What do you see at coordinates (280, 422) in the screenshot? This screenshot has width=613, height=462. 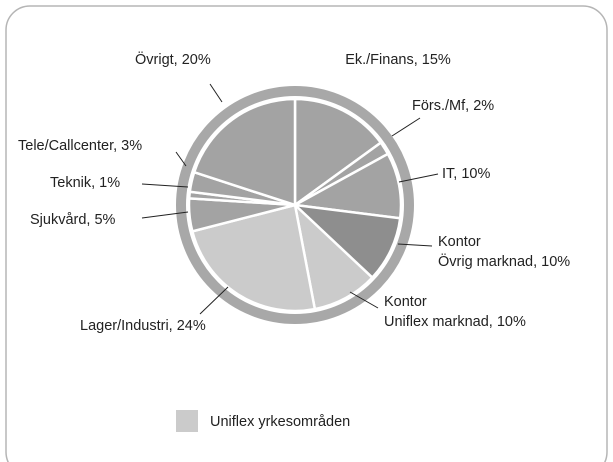 I see `legend-label: Uniflex yrkesområden` at bounding box center [280, 422].